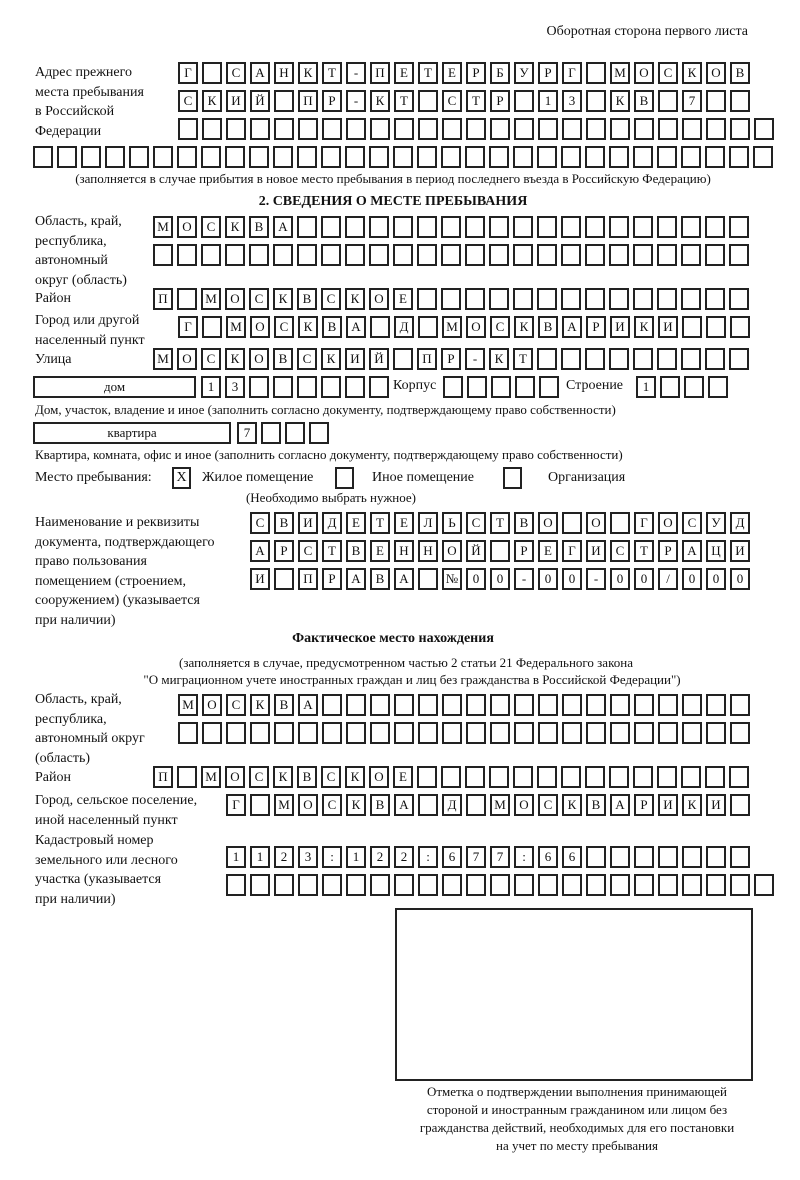  I want to click on letter-cell: П, so click(380, 73).